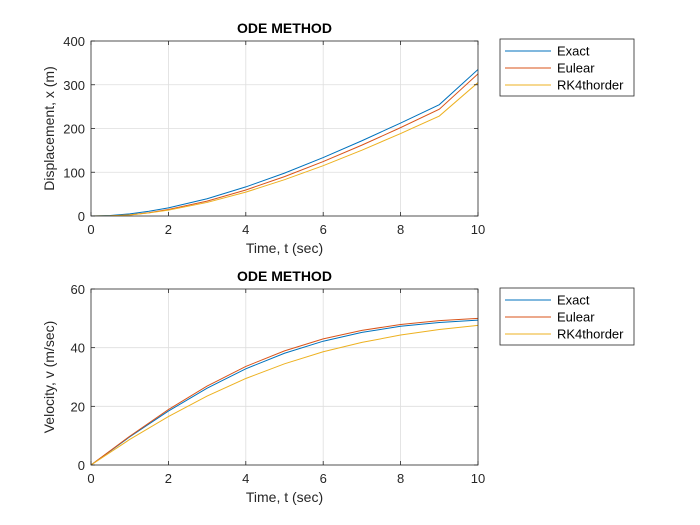 The image size is (700, 525). What do you see at coordinates (49, 377) in the screenshot?
I see `y-axis-label: Velocity, v (m/sec)` at bounding box center [49, 377].